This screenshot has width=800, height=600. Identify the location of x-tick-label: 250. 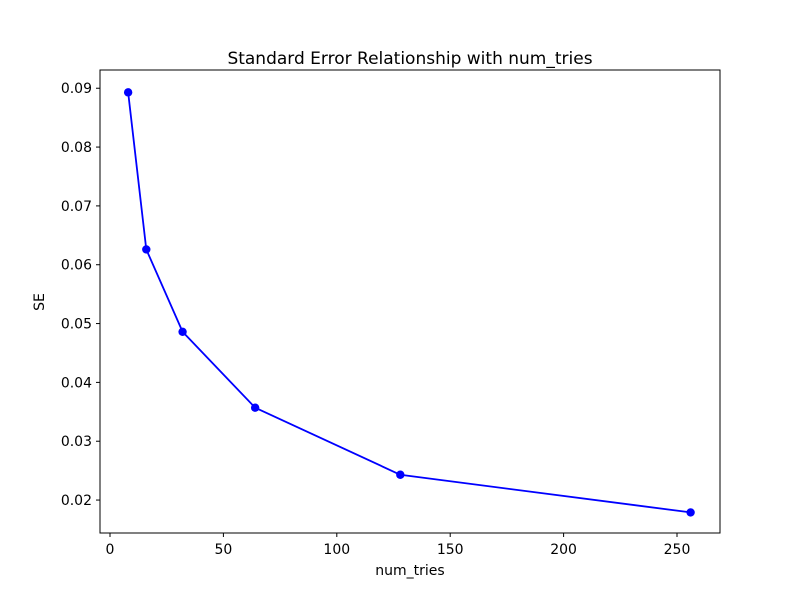
(677, 550).